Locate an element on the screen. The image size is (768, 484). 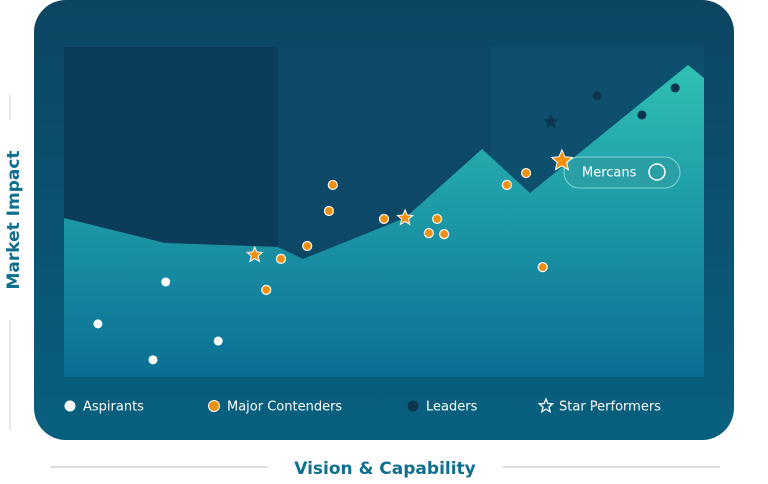
annotation-pill is located at coordinates (622, 172).